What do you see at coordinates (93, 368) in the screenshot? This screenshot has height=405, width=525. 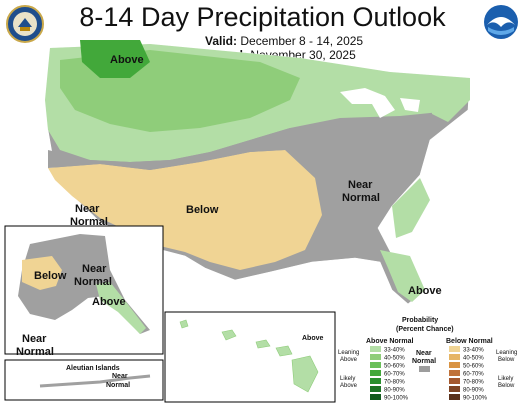 I see `aleutian-title: Aleutian Islands` at bounding box center [93, 368].